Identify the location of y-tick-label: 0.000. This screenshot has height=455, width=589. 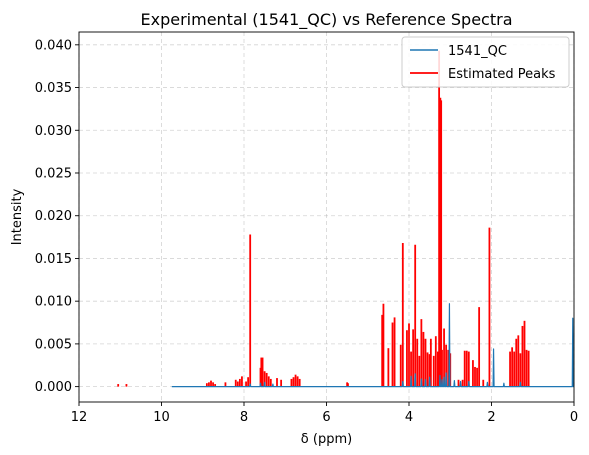
(53, 387).